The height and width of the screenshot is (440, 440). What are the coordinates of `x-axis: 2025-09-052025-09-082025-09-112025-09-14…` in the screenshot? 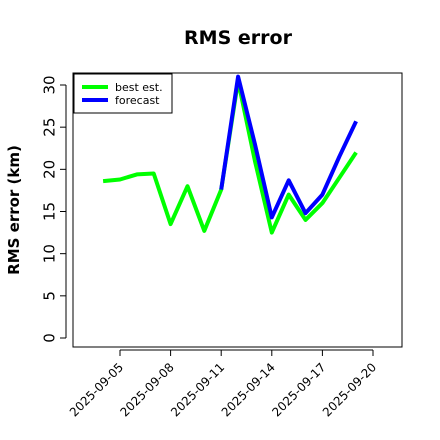 It's located at (223, 384).